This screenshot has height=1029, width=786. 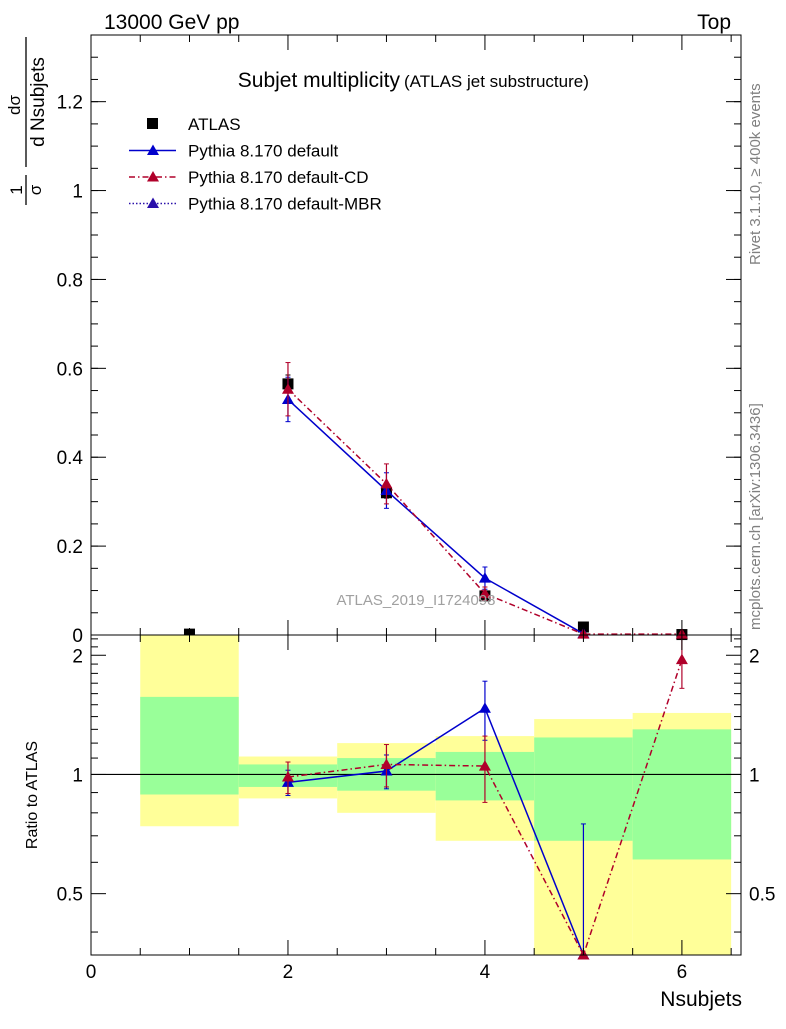 I want to click on main-subtitle: (ATLAS jet substructure), so click(x=496, y=81).